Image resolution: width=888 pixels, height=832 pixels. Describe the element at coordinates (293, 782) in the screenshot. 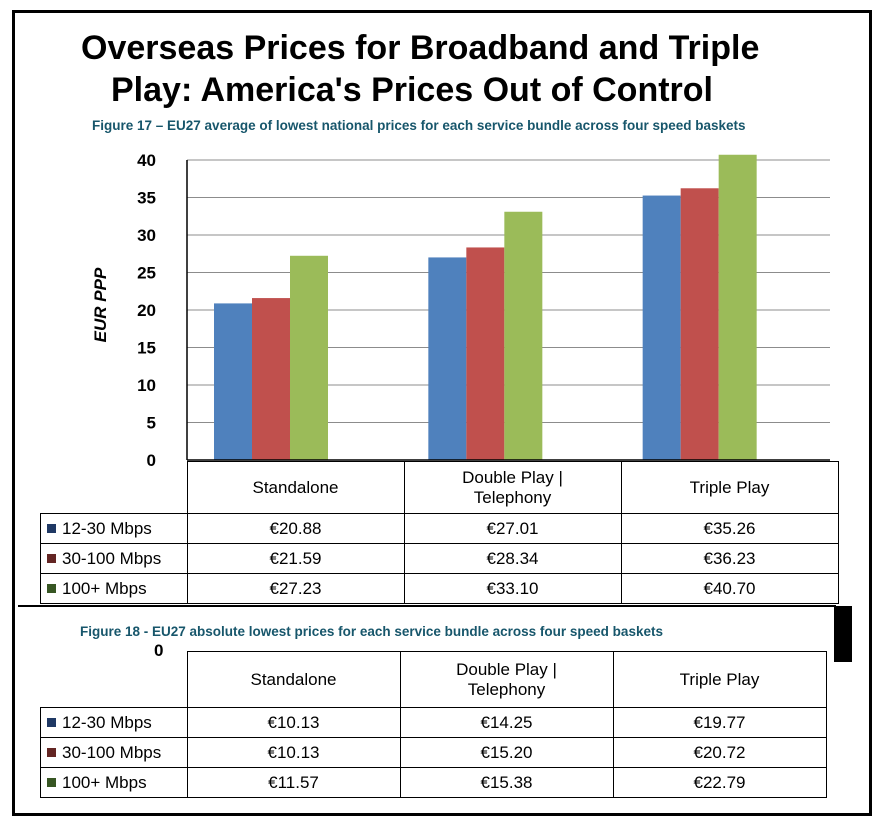

I see `cell: €11.57` at that location.